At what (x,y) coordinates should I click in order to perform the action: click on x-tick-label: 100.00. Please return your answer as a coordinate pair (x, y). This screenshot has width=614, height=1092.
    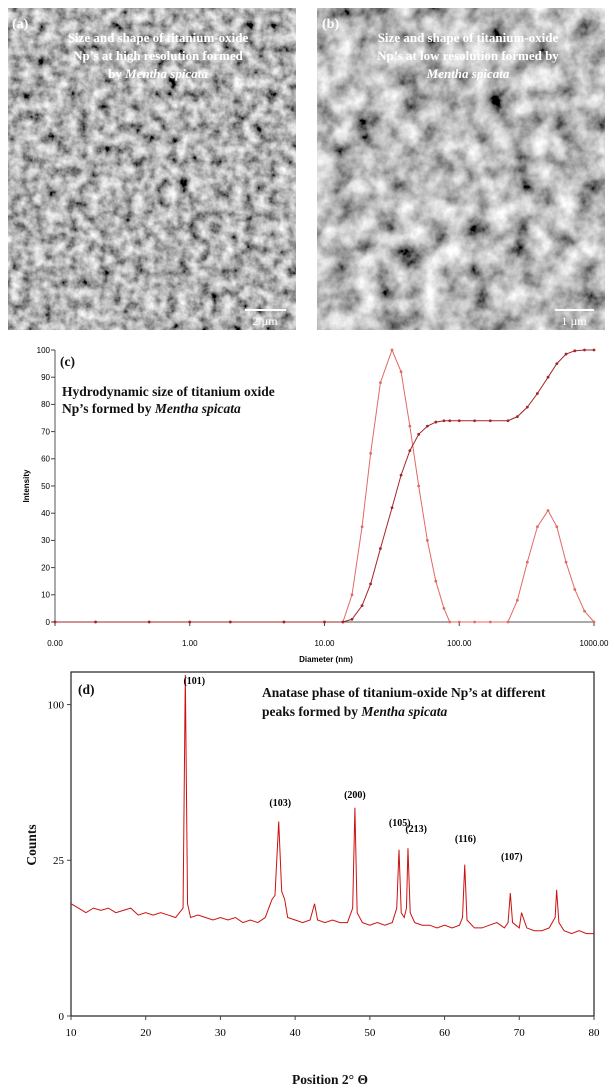
    Looking at the image, I should click on (459, 643).